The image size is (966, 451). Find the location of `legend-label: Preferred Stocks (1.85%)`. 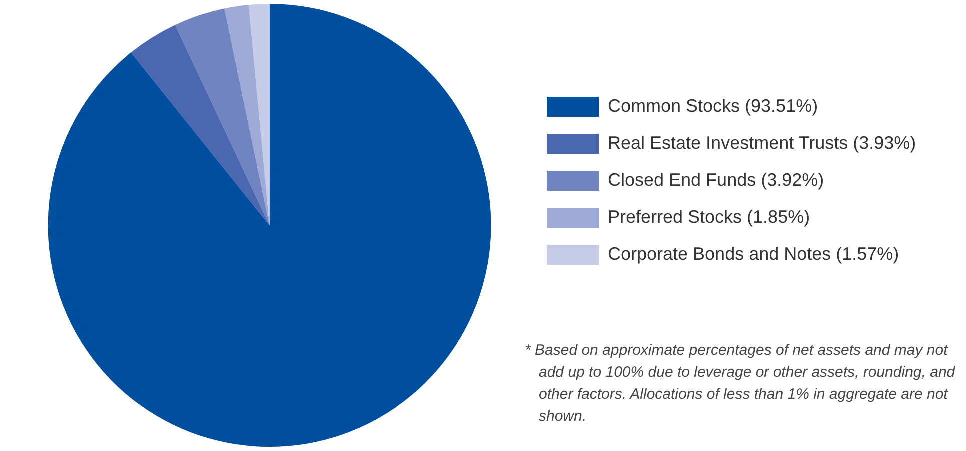

legend-label: Preferred Stocks (1.85%) is located at coordinates (709, 216).